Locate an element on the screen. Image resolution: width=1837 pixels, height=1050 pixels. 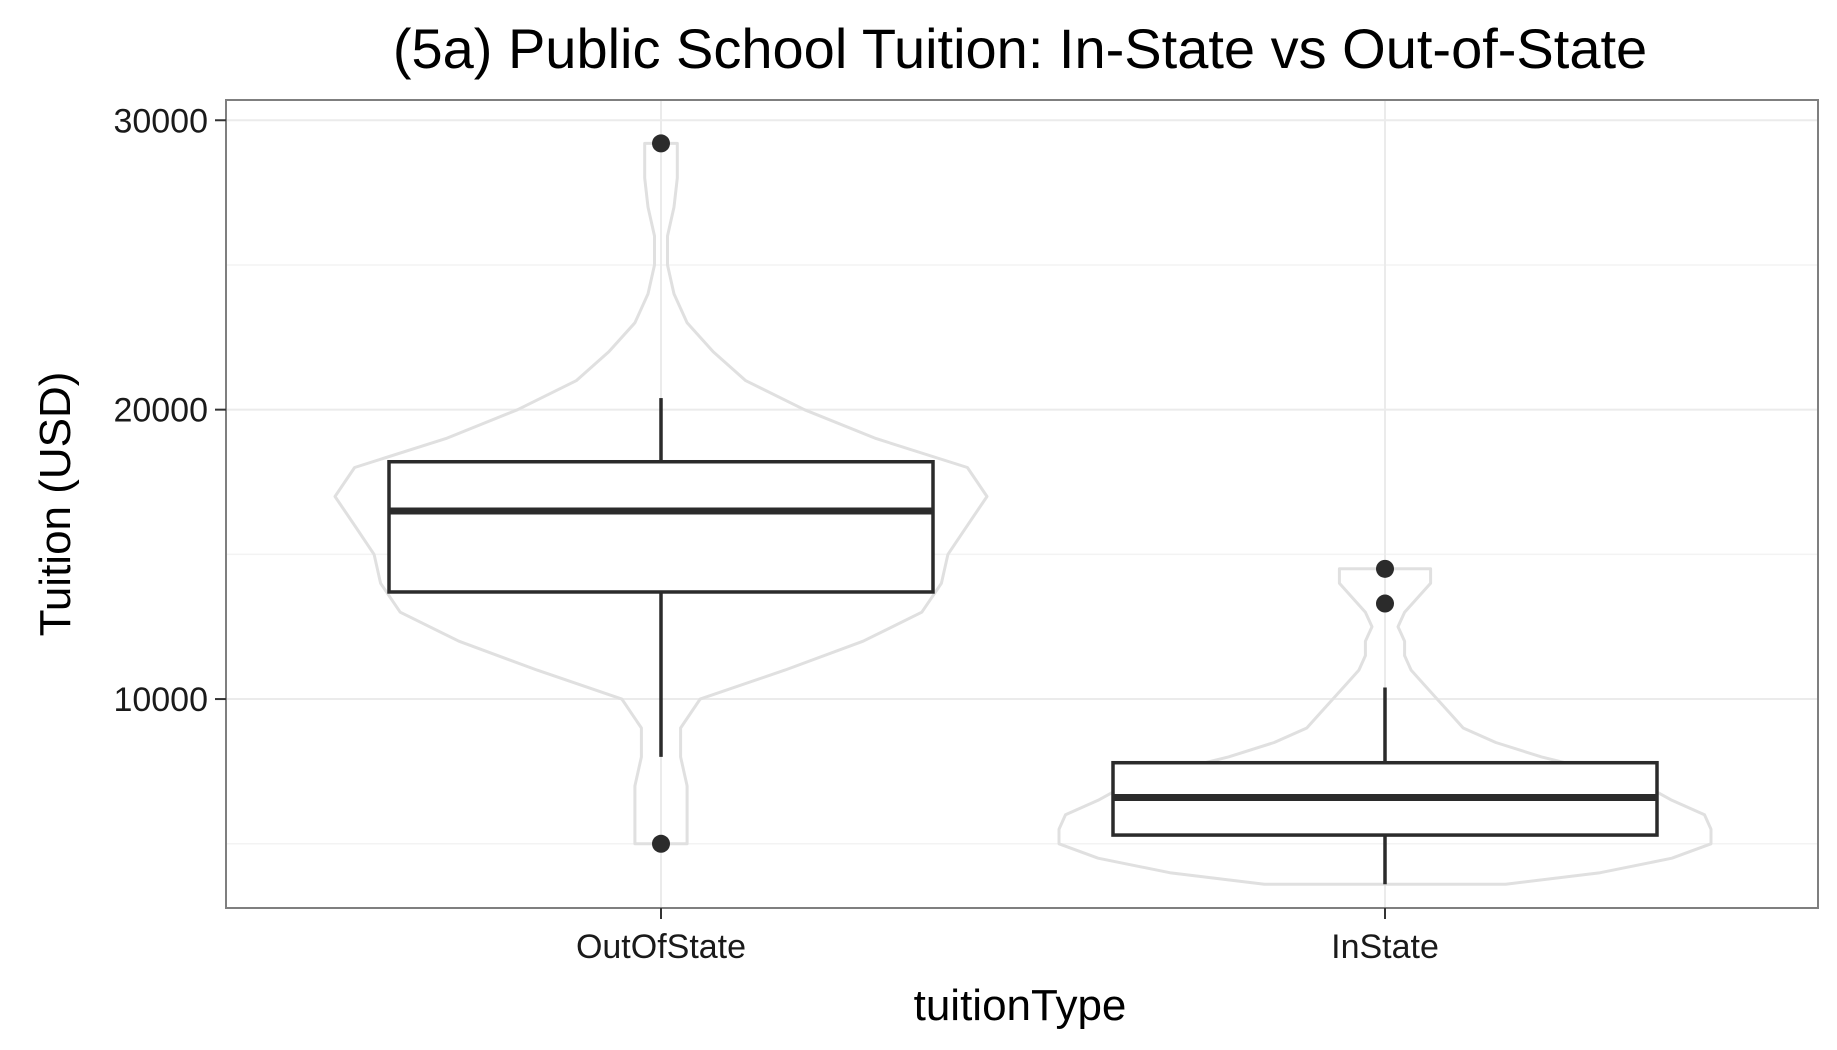
y-tick-label: 20000 is located at coordinates (160, 411).